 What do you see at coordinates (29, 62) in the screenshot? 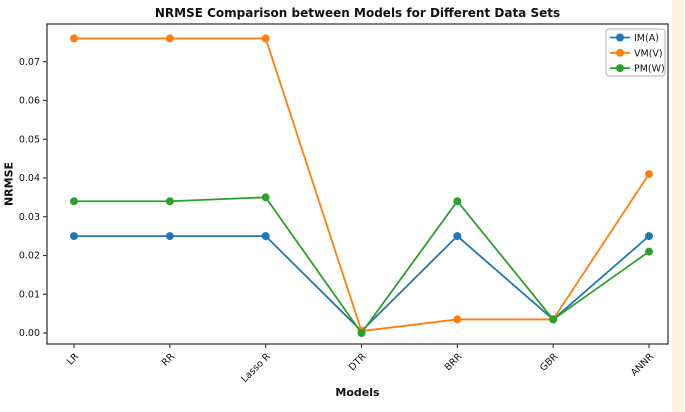
I see `y-tick-label: 0.07` at bounding box center [29, 62].